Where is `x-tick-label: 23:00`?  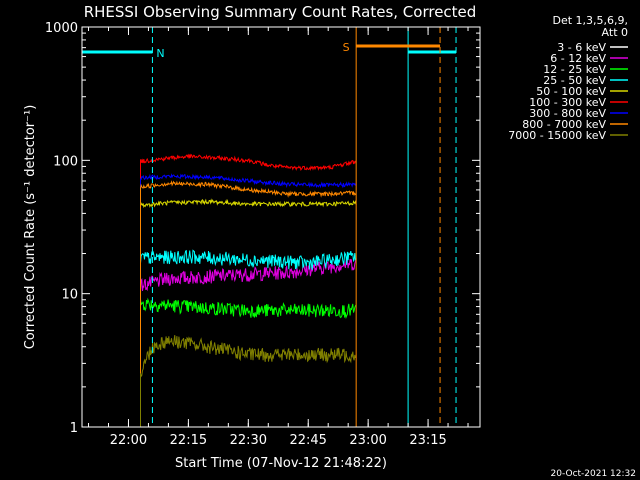 x-tick-label: 23:00 is located at coordinates (367, 440).